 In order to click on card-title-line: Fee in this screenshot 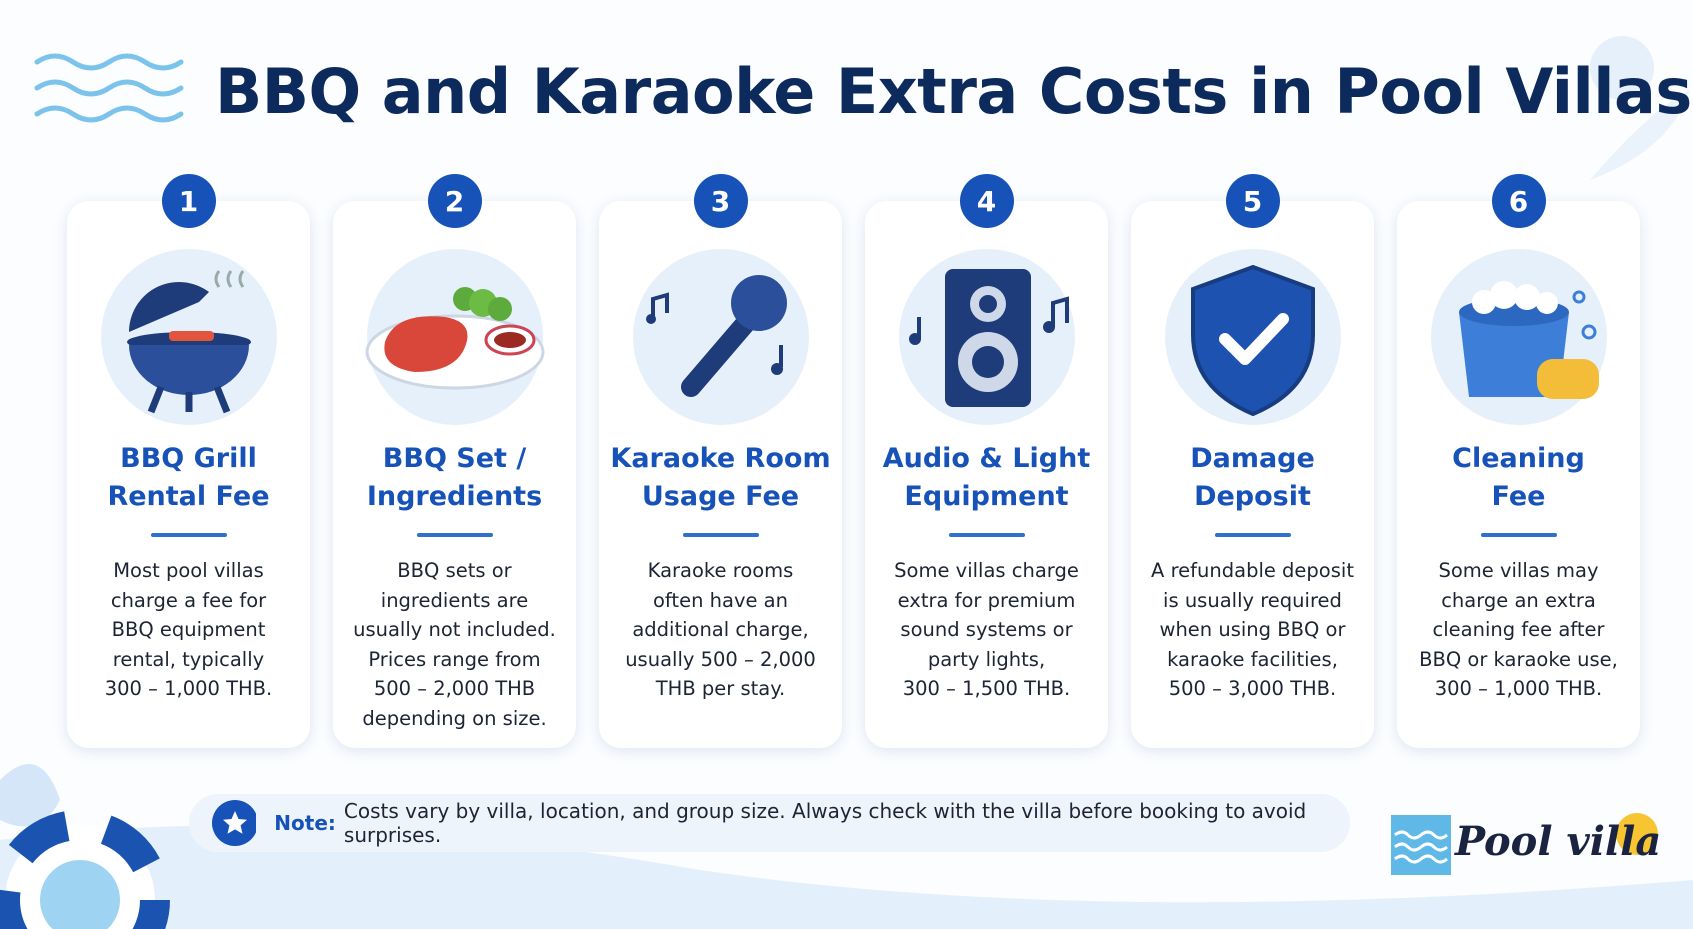, I will do `click(1518, 496)`.